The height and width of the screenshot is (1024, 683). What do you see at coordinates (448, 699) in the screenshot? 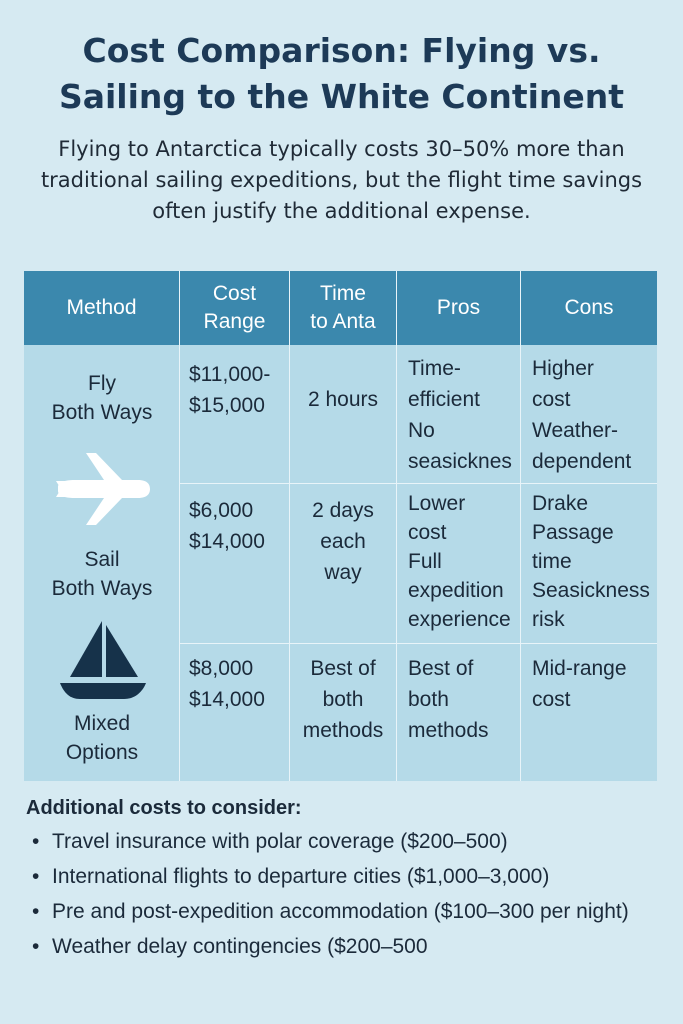
I see `pros-mixed: Best of both methods` at bounding box center [448, 699].